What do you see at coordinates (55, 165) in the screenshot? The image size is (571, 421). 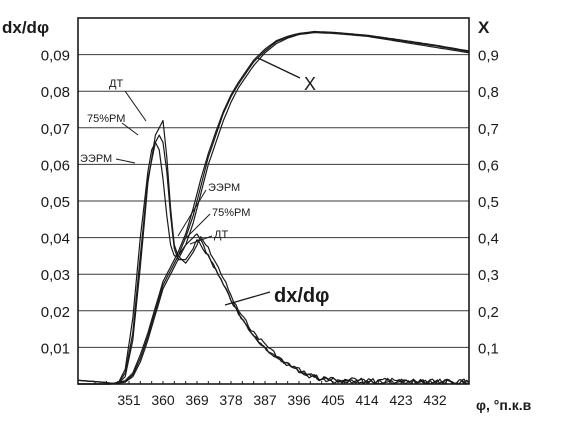 I see `y-left-tick-label: 0,06` at bounding box center [55, 165].